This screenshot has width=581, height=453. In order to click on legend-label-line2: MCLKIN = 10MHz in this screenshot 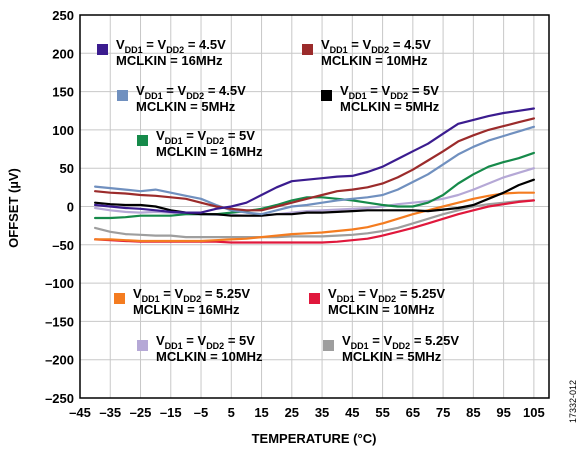, I will do `click(381, 309)`.